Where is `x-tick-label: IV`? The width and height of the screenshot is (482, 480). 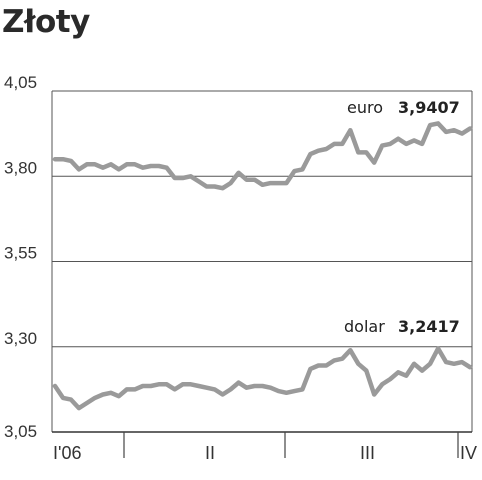 x-tick-label: IV is located at coordinates (468, 453).